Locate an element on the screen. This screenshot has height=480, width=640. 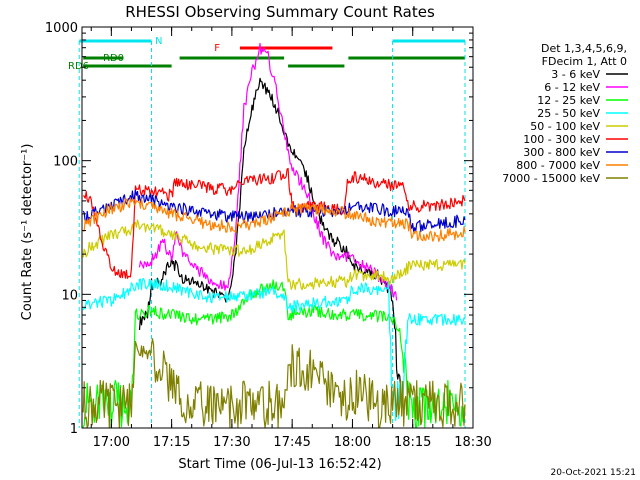
legend-header: Det 1,3,4,5,6,9, FDecim 1, Att 0 is located at coordinates (584, 55).